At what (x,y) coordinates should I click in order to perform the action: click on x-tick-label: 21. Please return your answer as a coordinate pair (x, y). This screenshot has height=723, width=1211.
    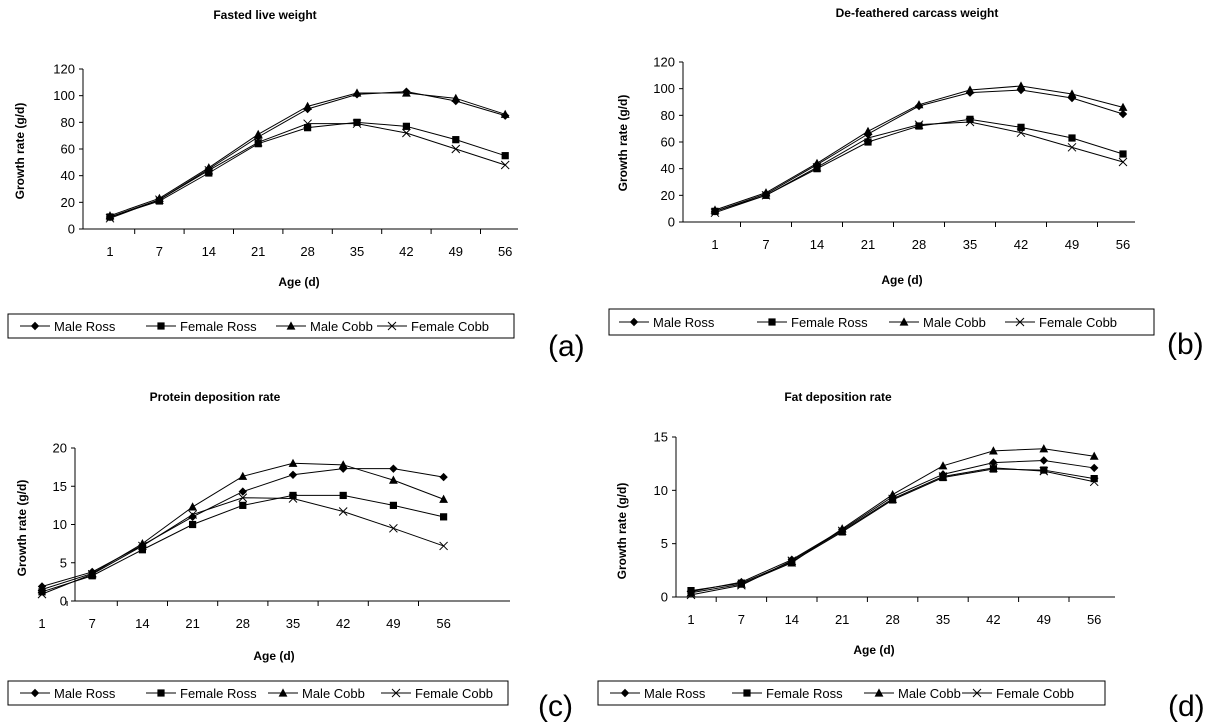
    Looking at the image, I should click on (842, 619).